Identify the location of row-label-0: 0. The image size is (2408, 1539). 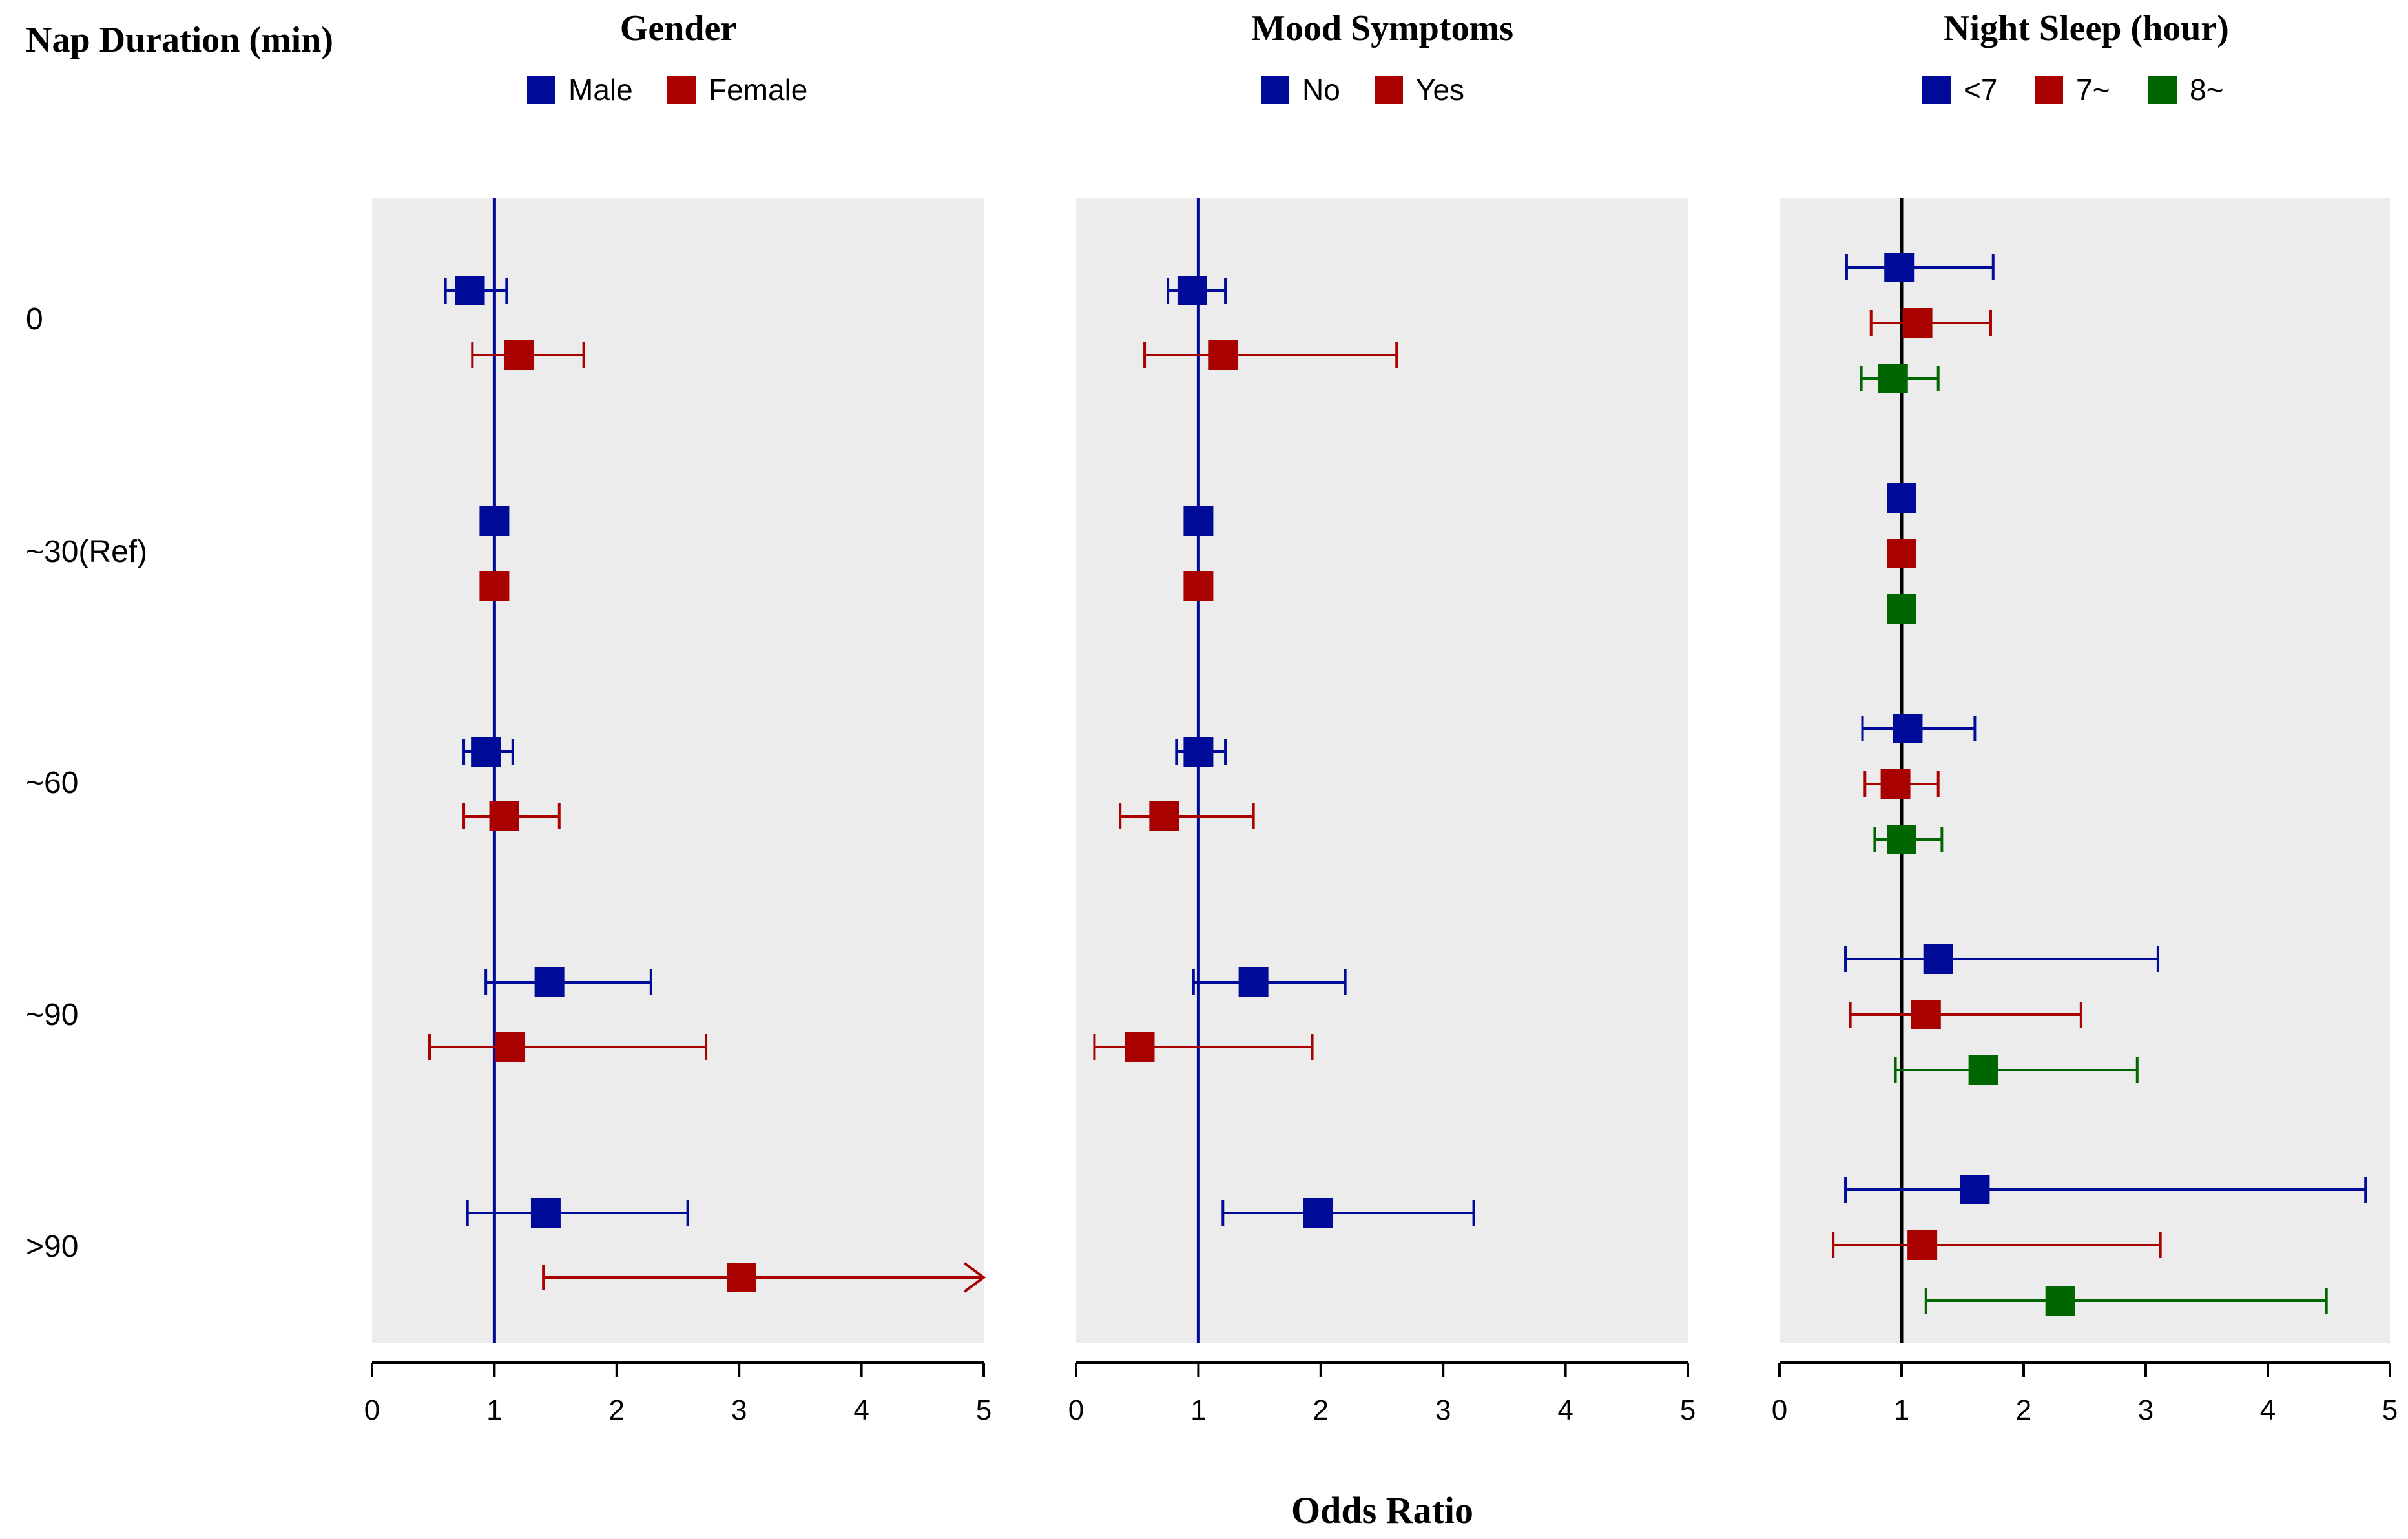
(34, 319).